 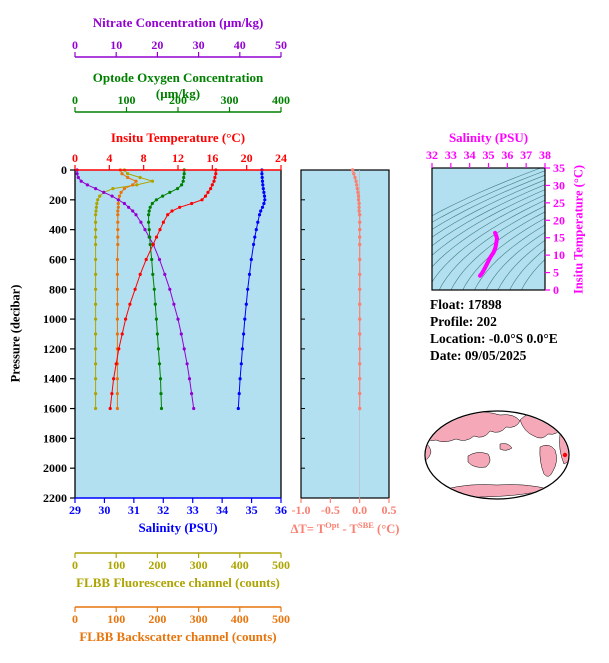 I want to click on svg-text: 38, so click(x=545, y=155).